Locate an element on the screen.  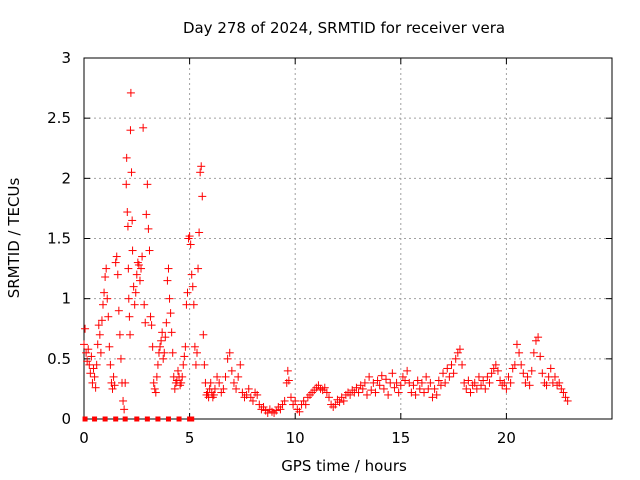
y-tick-label: 1 is located at coordinates (66, 299).